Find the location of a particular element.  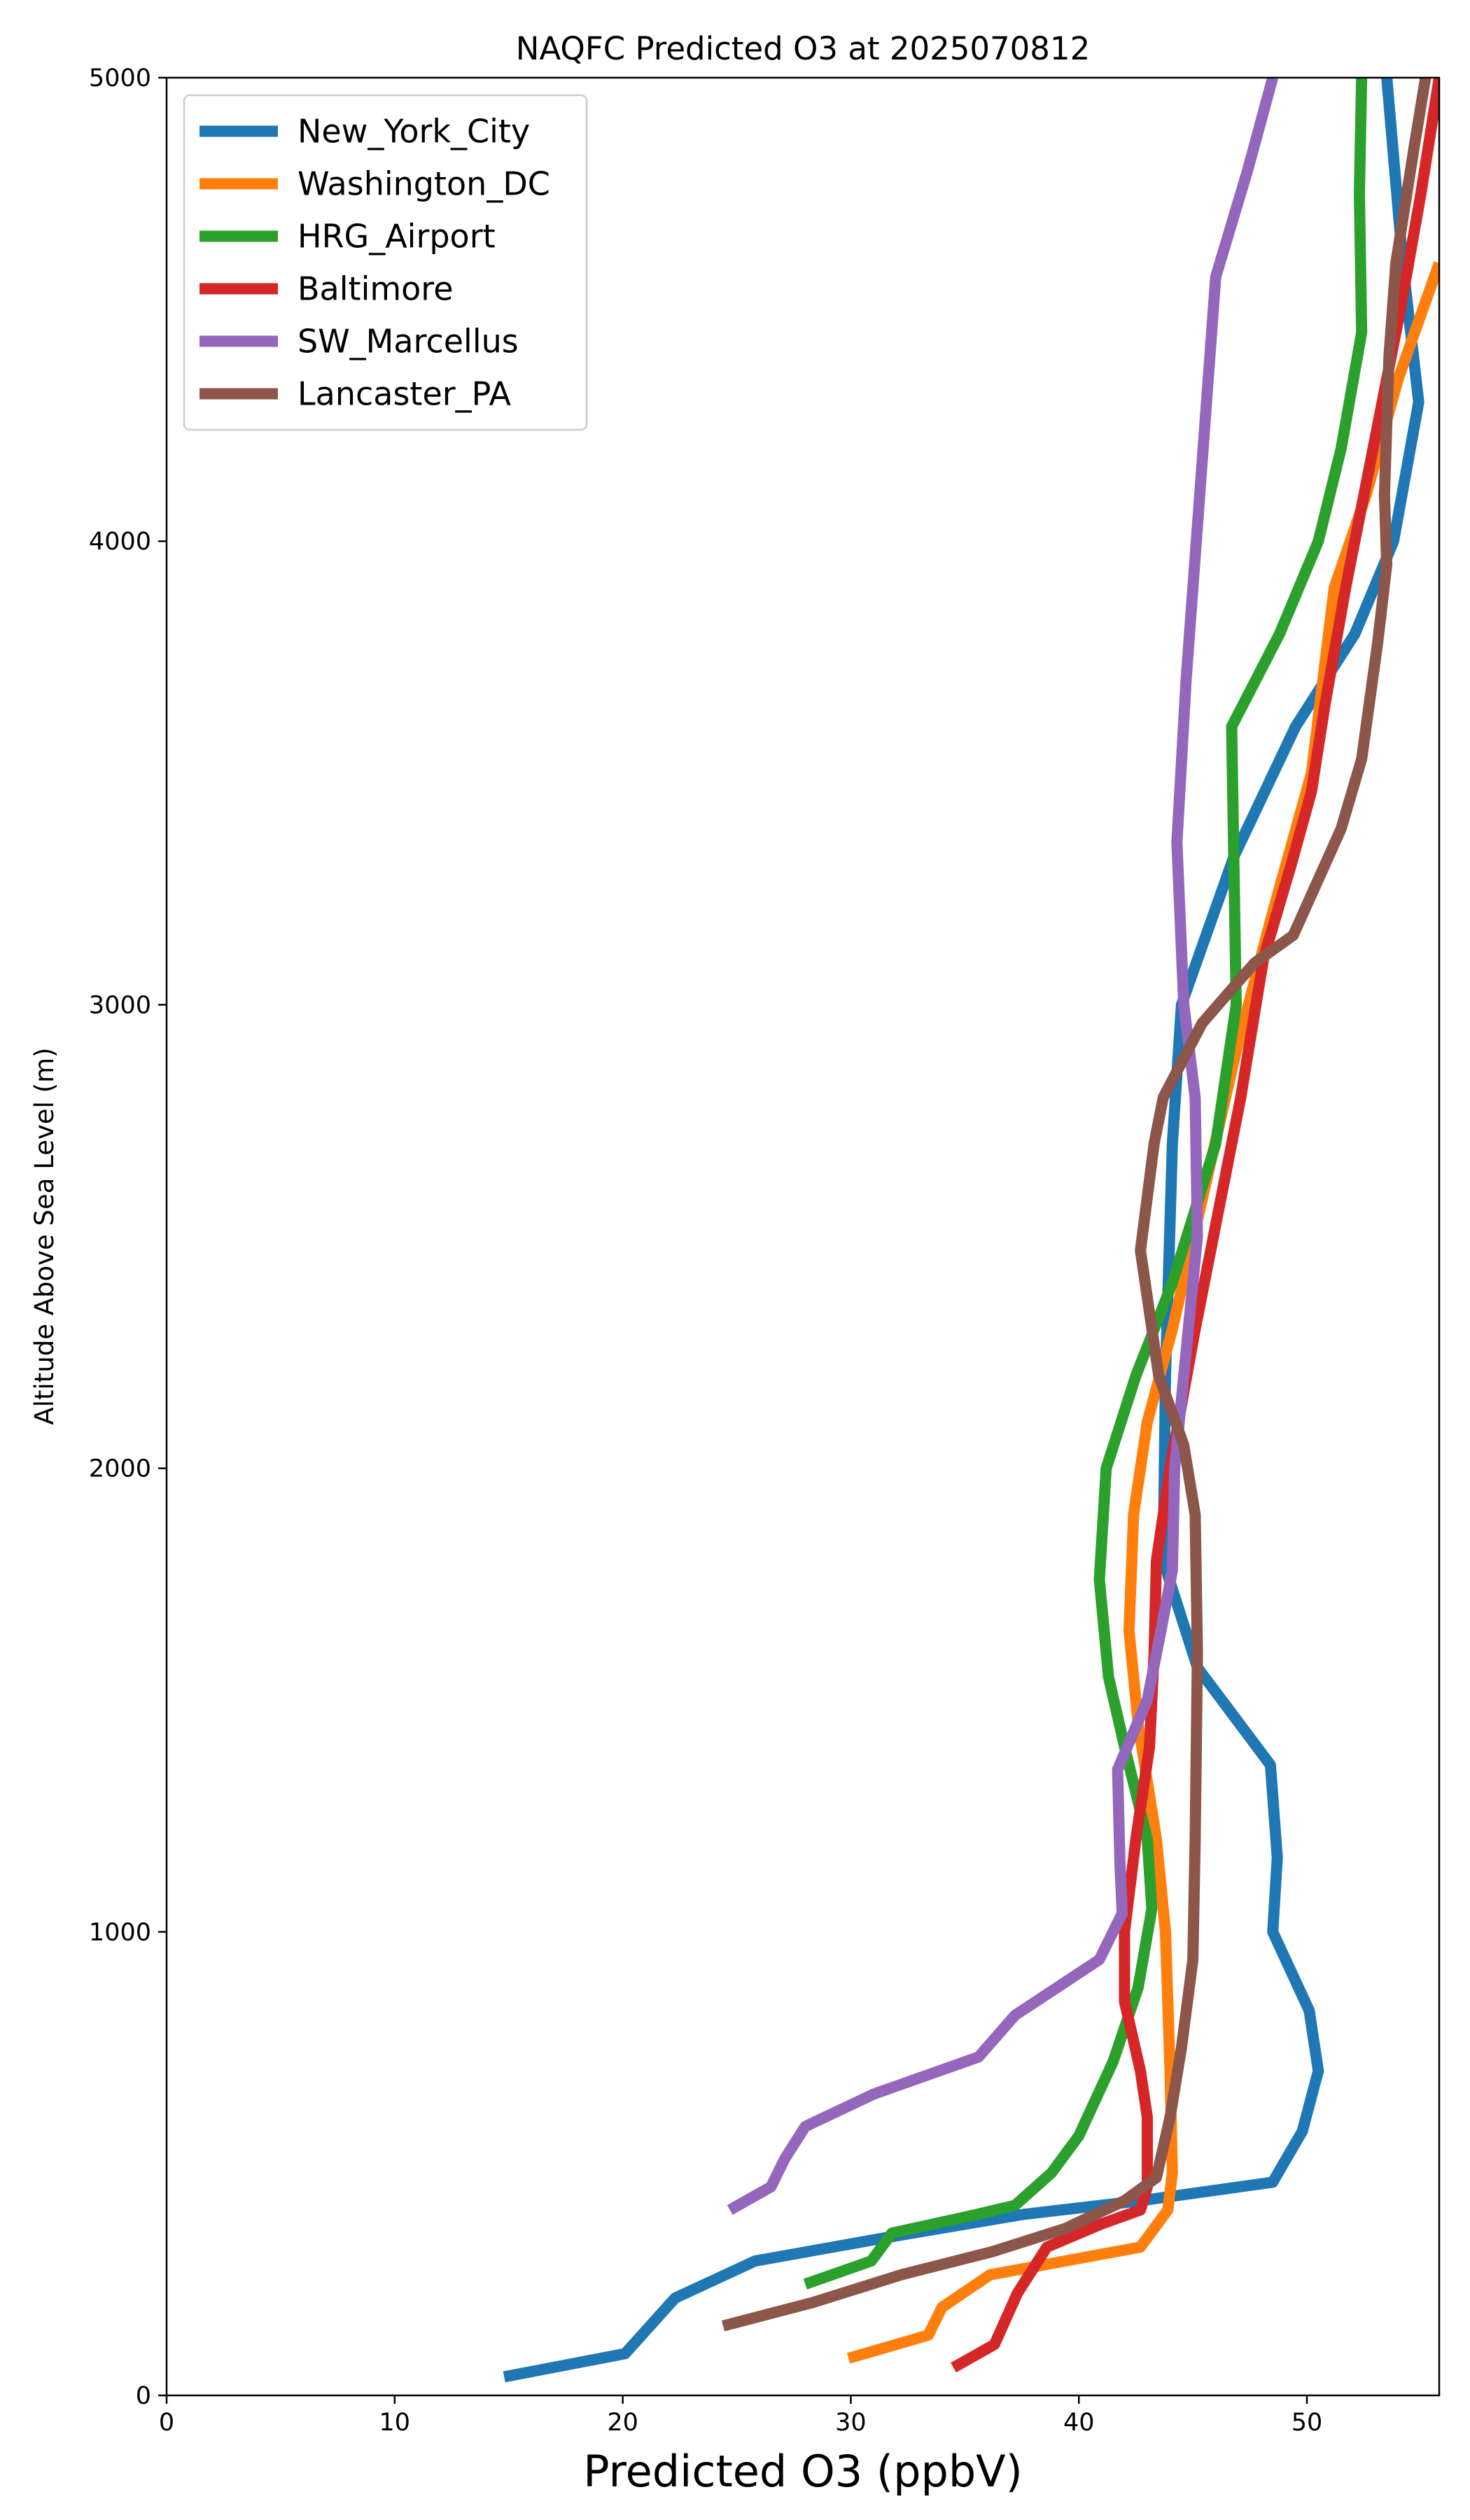

y-tick-label: 0 is located at coordinates (143, 2396).